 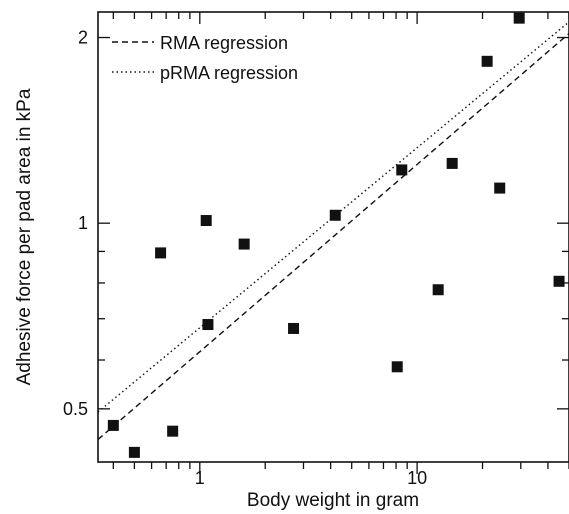 What do you see at coordinates (24, 236) in the screenshot?
I see `y-axis-label: Adhesive force per pad area in kPa` at bounding box center [24, 236].